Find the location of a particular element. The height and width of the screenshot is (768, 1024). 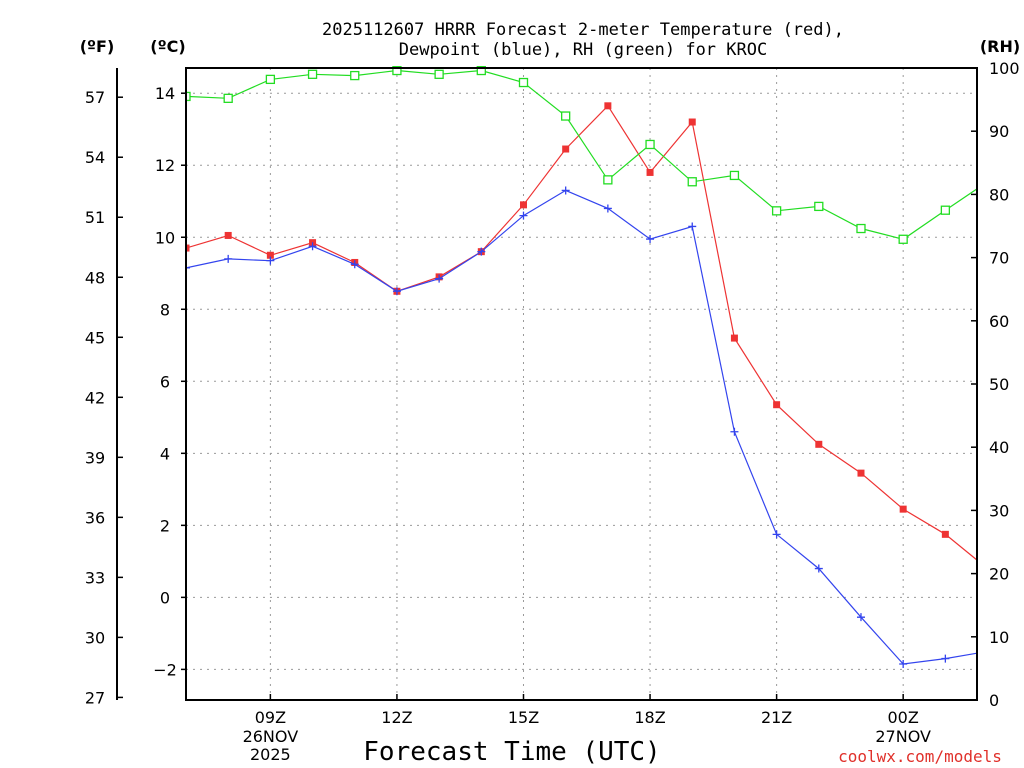

rh-axis: 0 10 20 30 40 50 60 70 80 90 100 is located at coordinates (995, 384).